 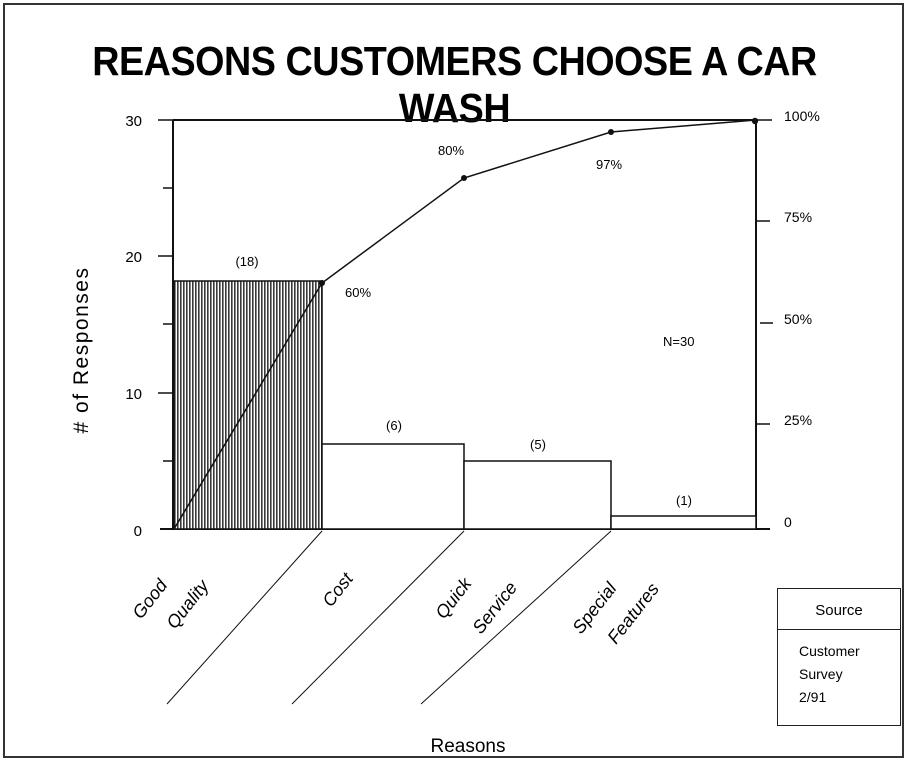 What do you see at coordinates (138, 531) in the screenshot?
I see `y-left-tick-0: 0` at bounding box center [138, 531].